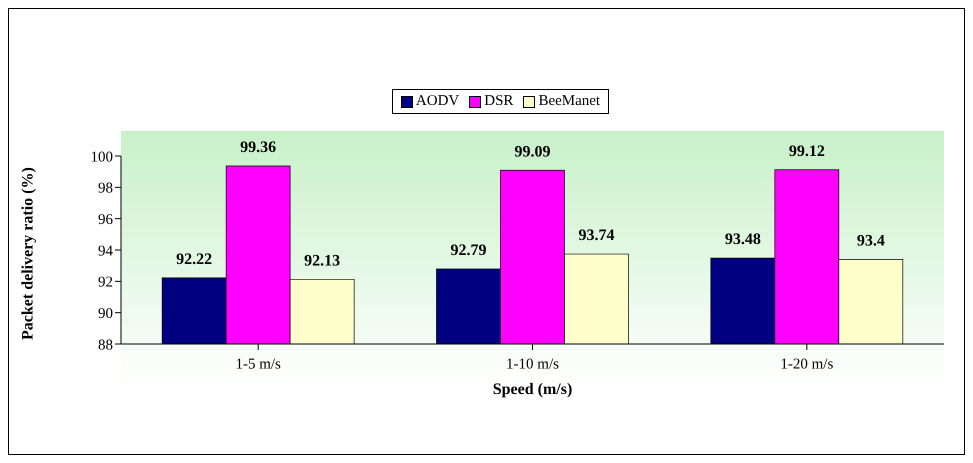 Image resolution: width=973 pixels, height=463 pixels. Describe the element at coordinates (532, 389) in the screenshot. I see `x-axis-title: Speed (m/s)` at that location.